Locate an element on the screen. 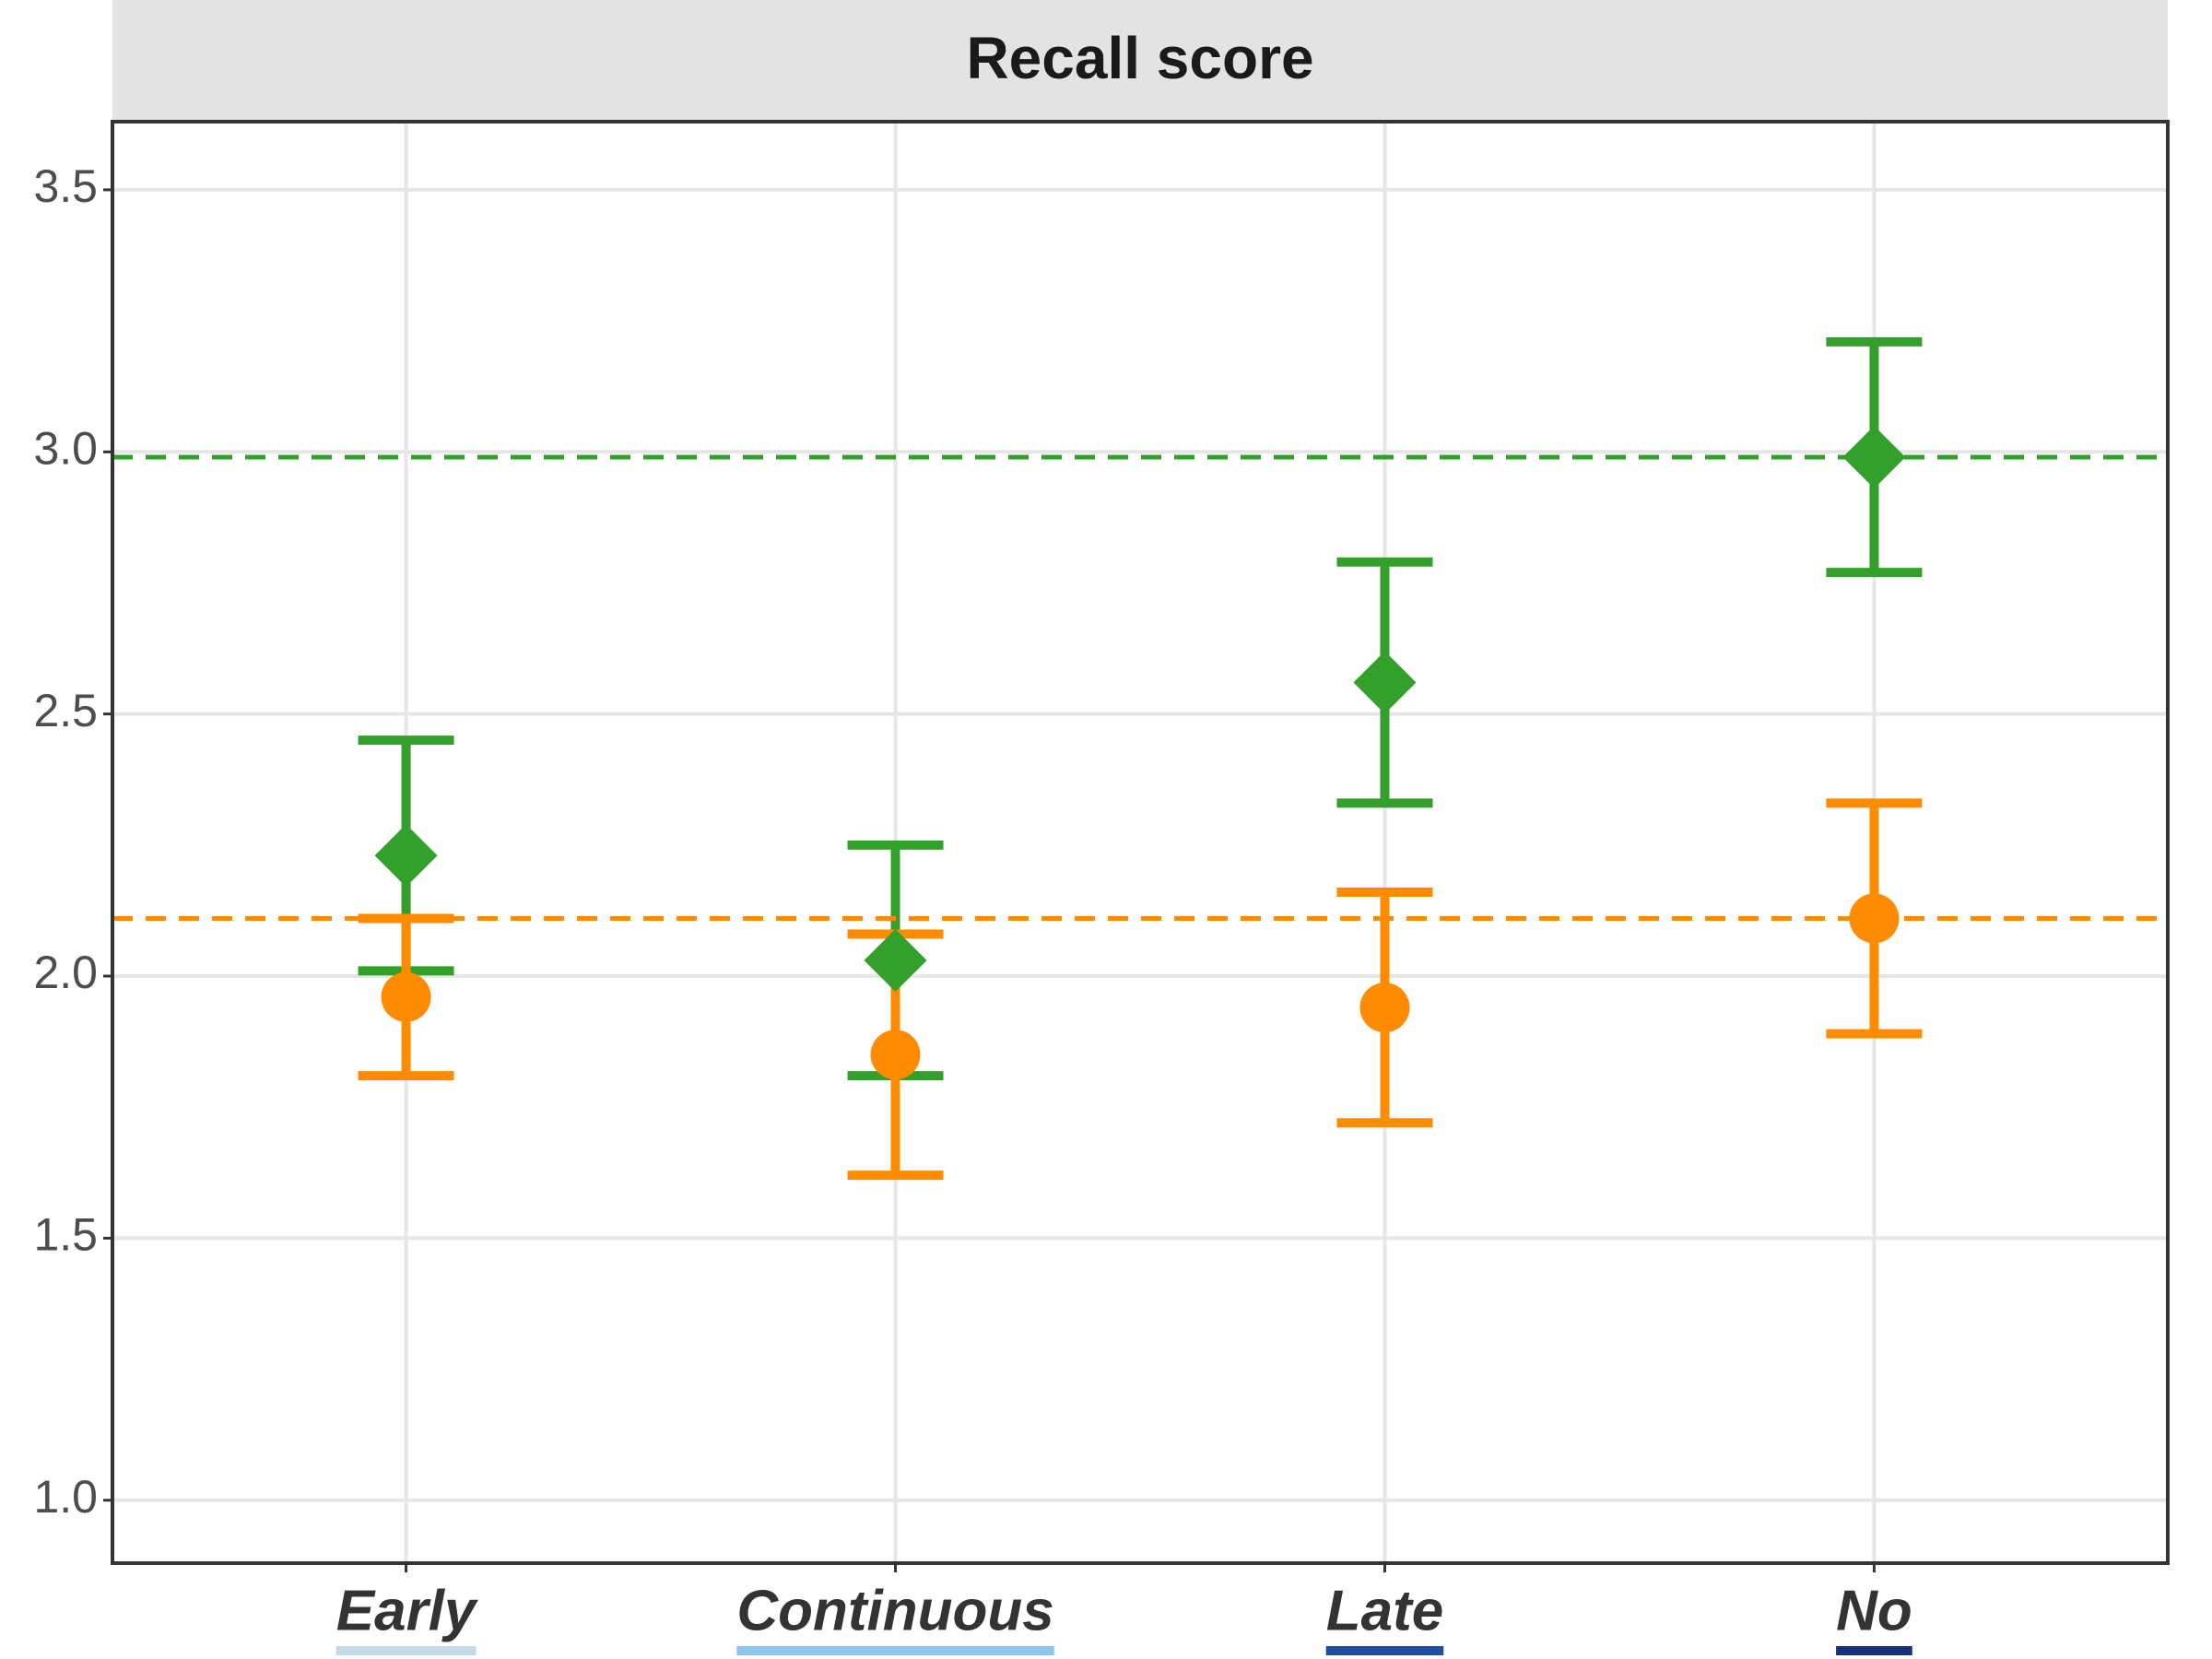  y-tick-label: 1.0 is located at coordinates (65, 1497).